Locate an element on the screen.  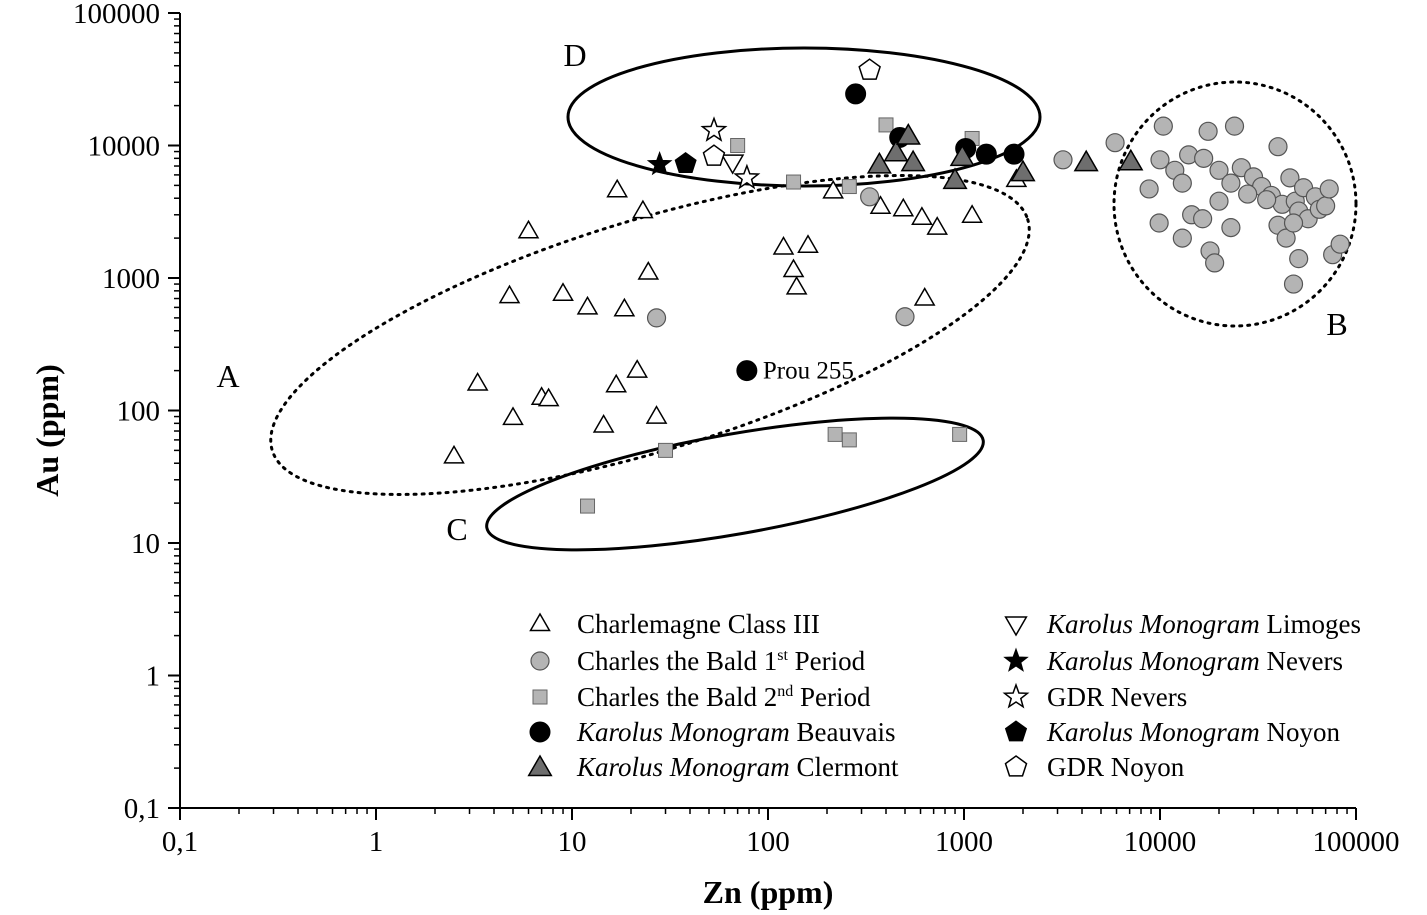
legend-label: GDR Noyon is located at coordinates (1116, 767).